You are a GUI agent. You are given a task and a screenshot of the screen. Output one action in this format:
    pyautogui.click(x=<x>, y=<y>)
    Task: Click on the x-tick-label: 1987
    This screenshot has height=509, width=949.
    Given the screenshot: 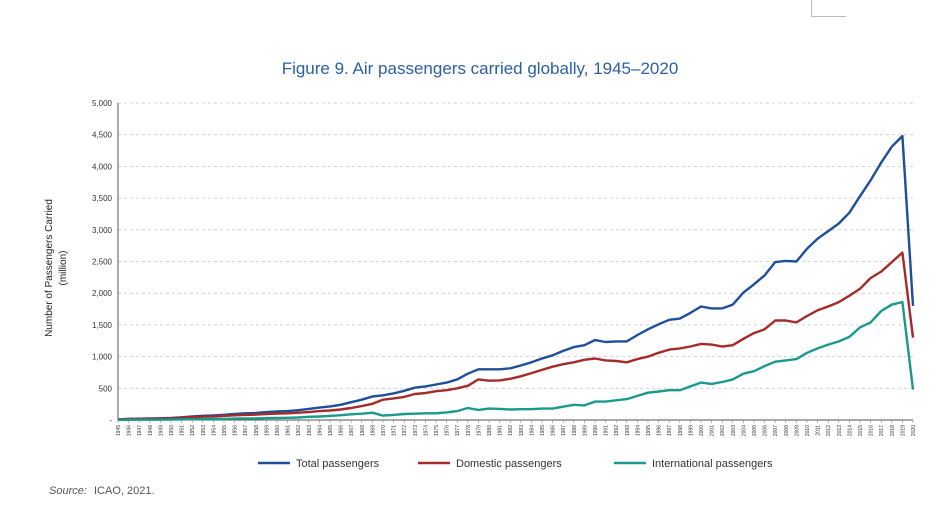 What is the action you would take?
    pyautogui.click(x=564, y=430)
    